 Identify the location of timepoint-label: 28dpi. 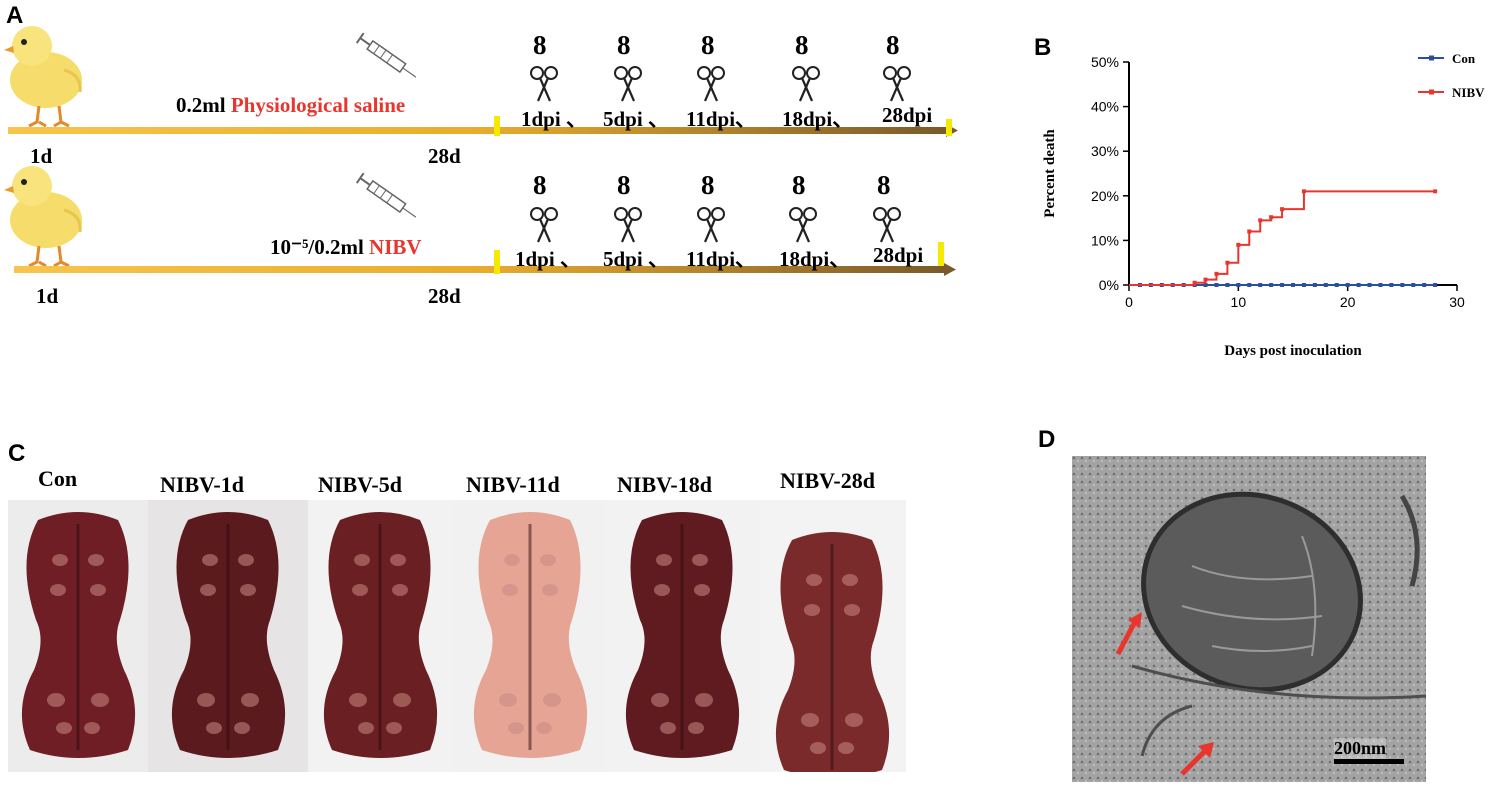
(907, 115).